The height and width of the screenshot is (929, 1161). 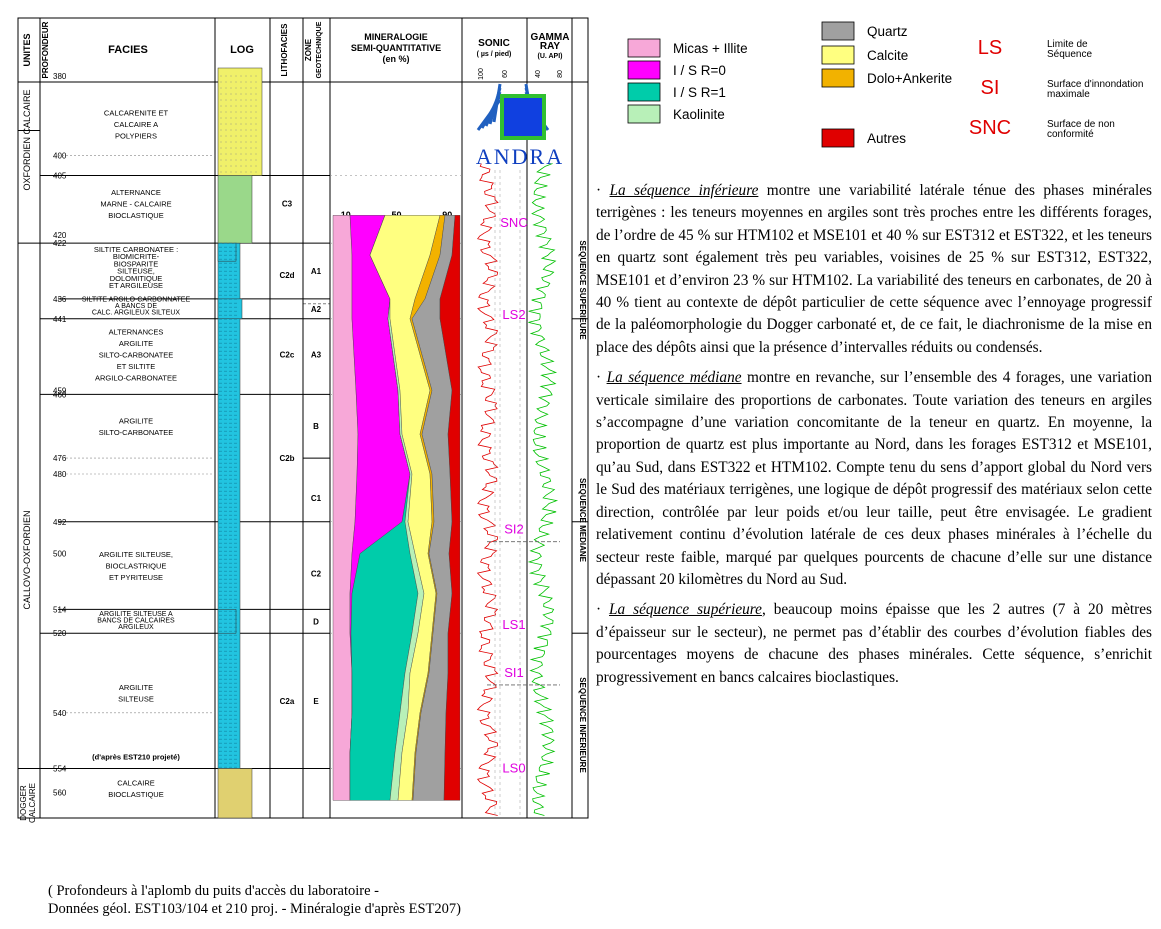 I want to click on label: C2a, so click(x=287, y=701).